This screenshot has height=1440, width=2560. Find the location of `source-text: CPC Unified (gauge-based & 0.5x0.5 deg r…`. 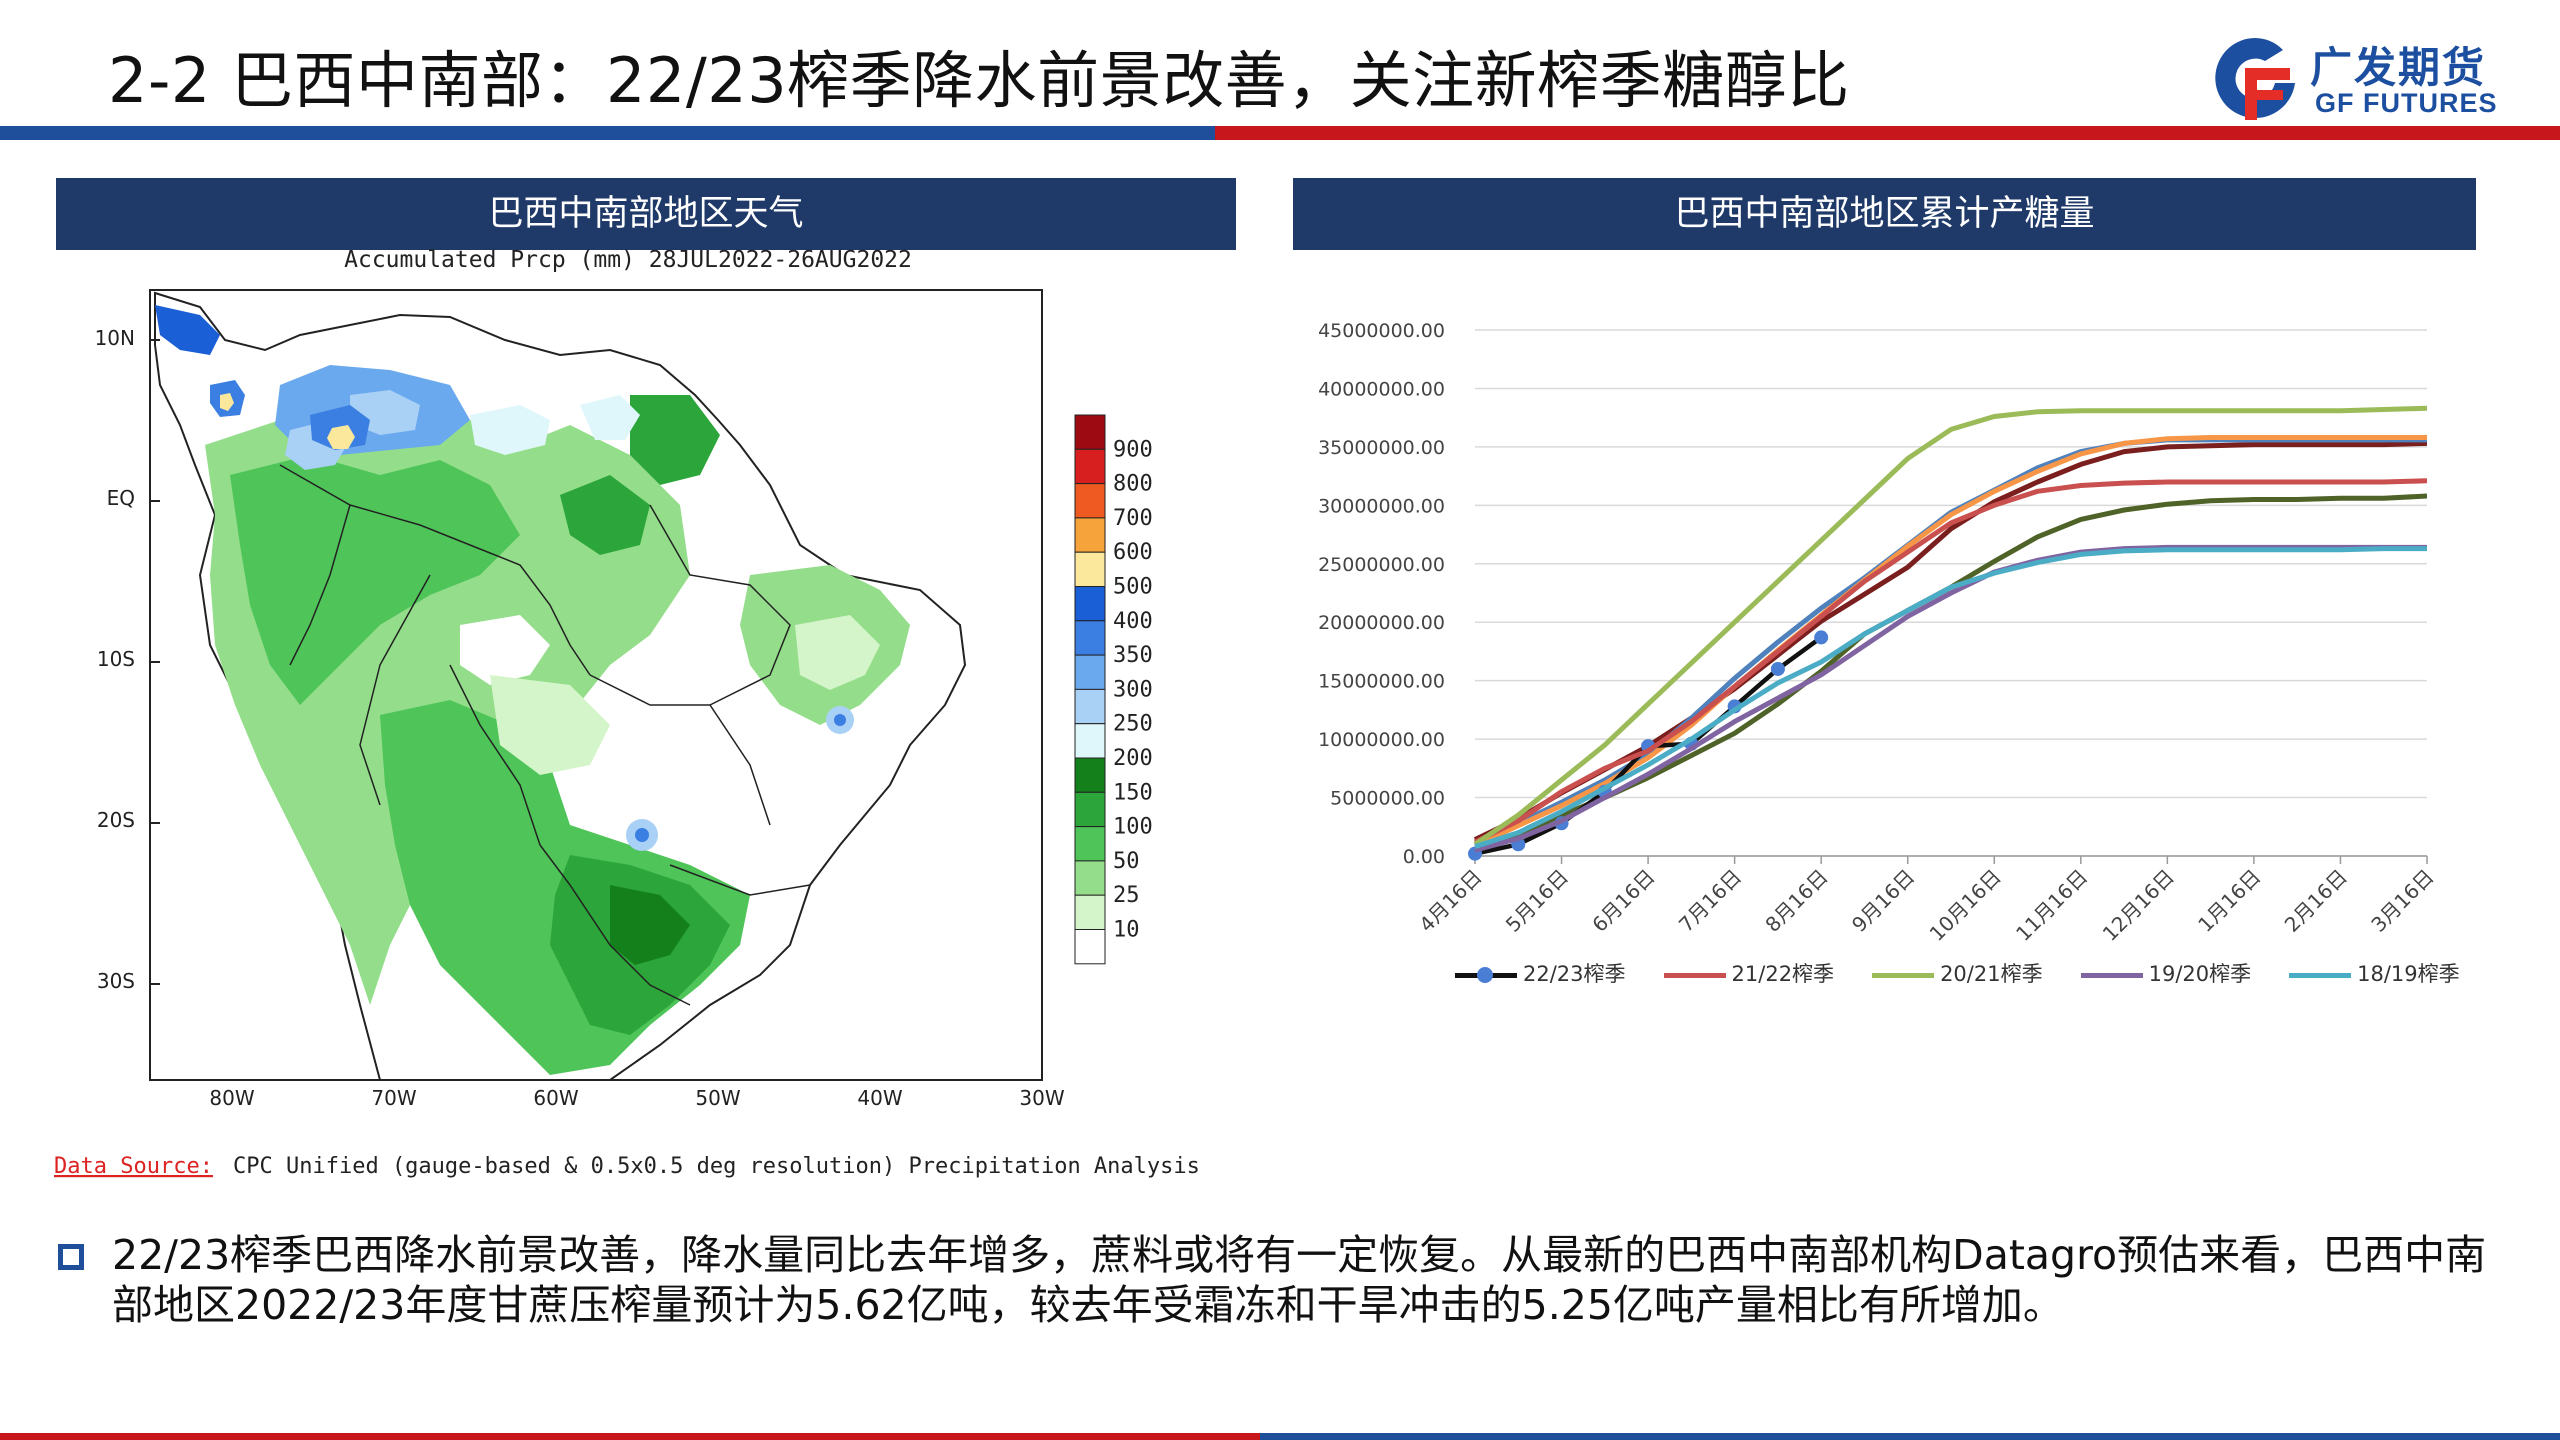

source-text: CPC Unified (gauge-based & 0.5x0.5 deg r… is located at coordinates (716, 1166).